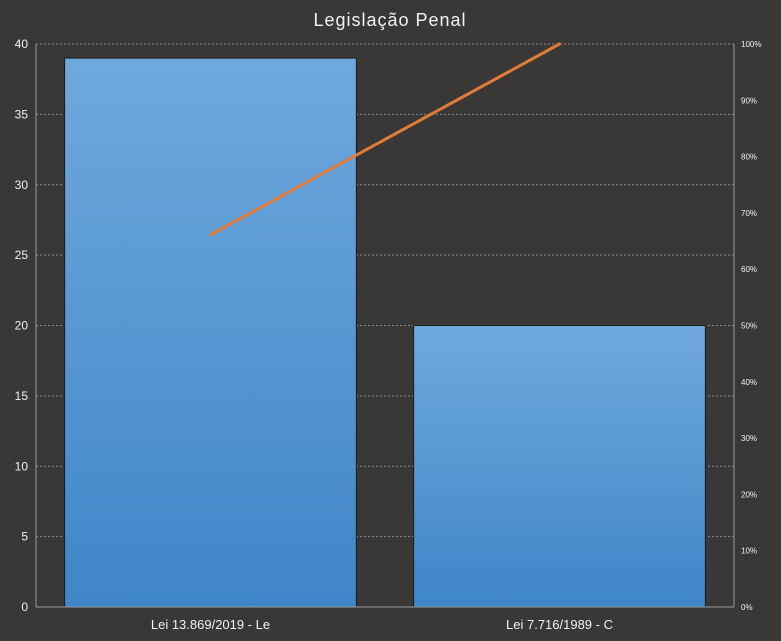 Image resolution: width=781 pixels, height=641 pixels. I want to click on y2-tick-label: 80%, so click(749, 157).